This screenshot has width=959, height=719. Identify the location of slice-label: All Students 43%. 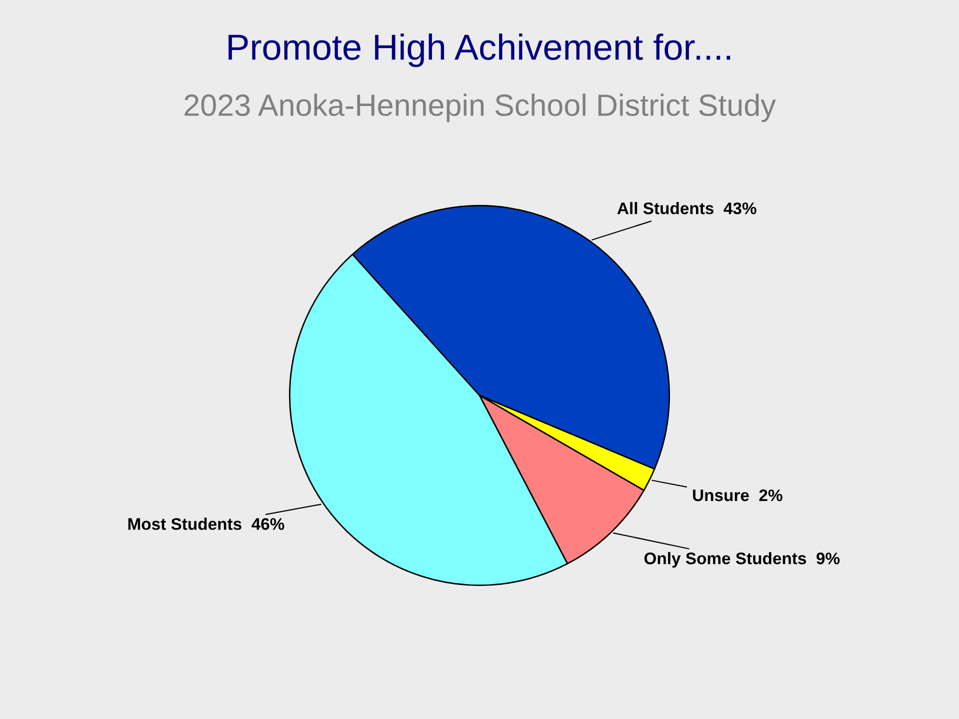
(686, 208).